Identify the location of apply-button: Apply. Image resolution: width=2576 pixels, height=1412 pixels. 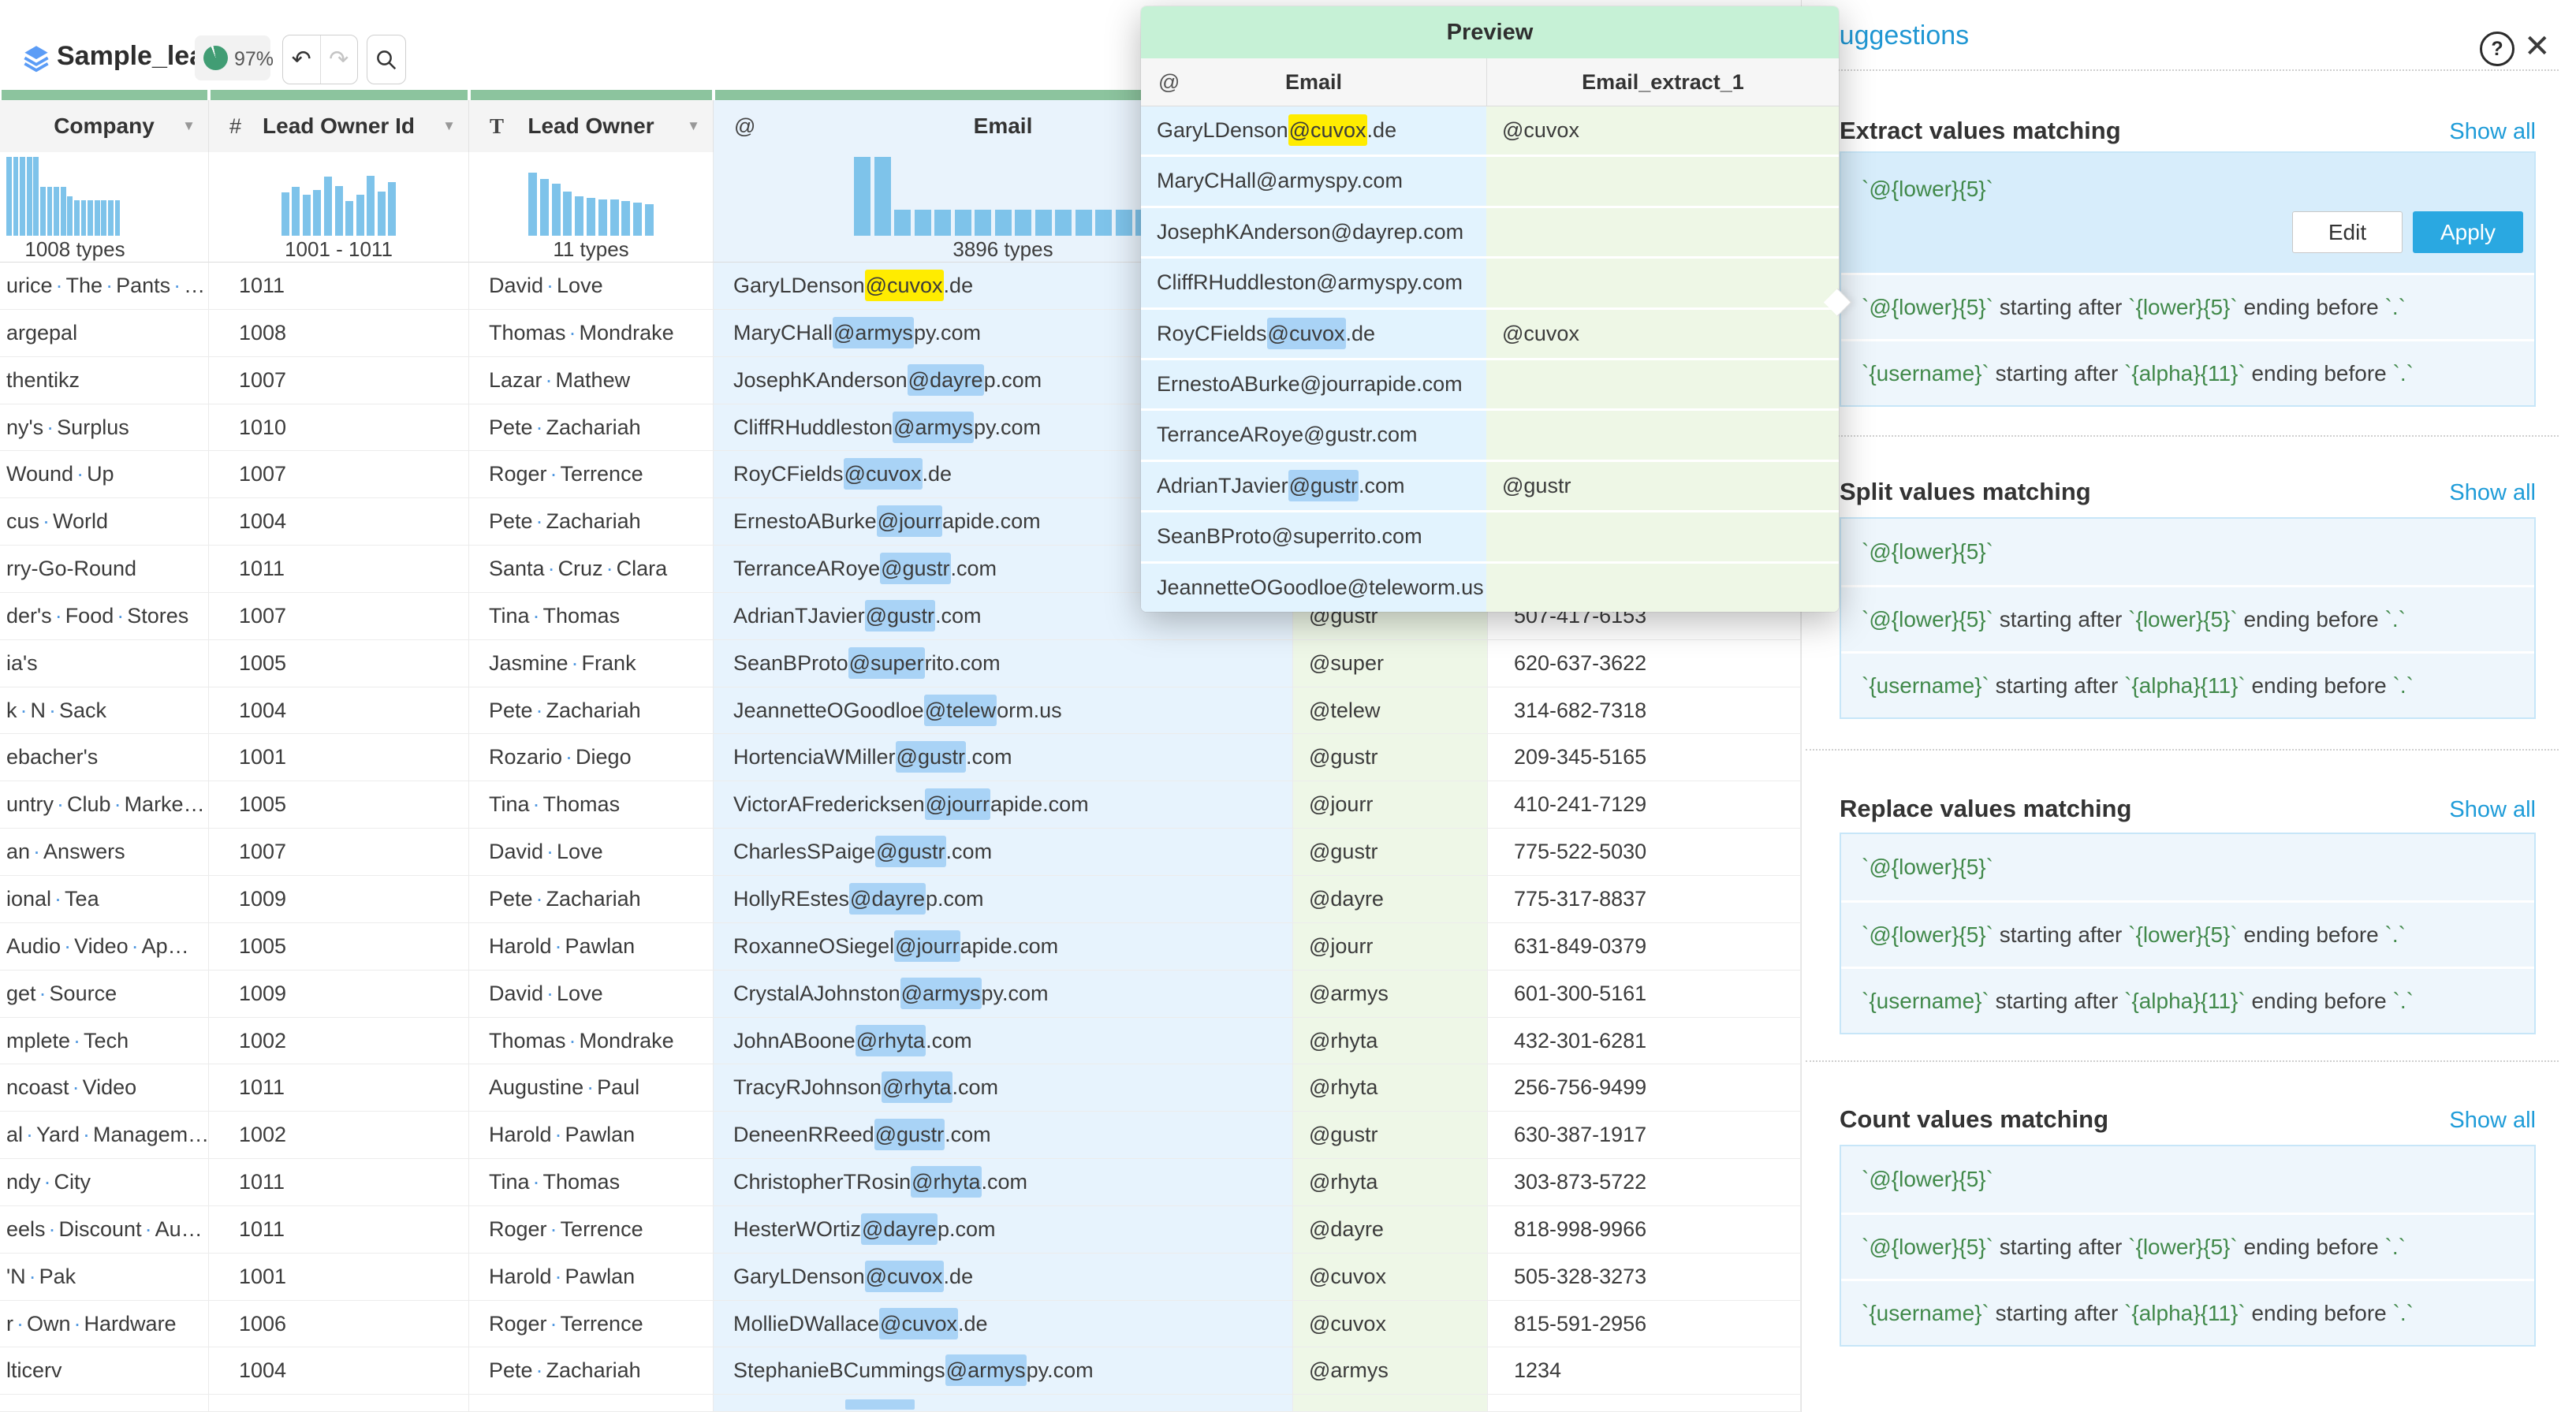
(2468, 232).